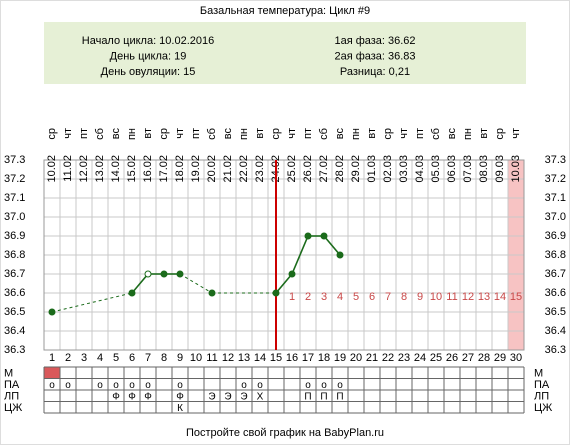 The image size is (570, 445). What do you see at coordinates (356, 134) in the screenshot?
I see `weekday-label: пн` at bounding box center [356, 134].